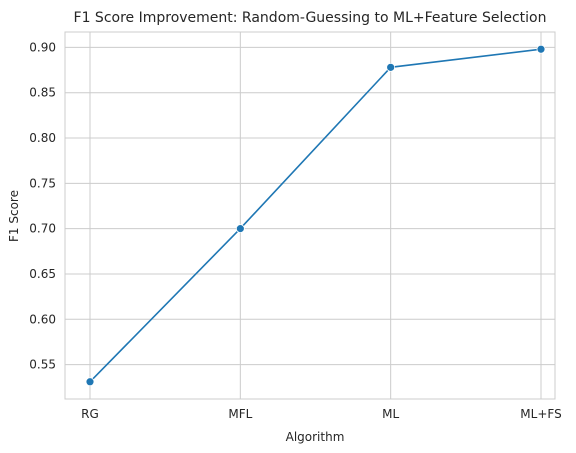  Describe the element at coordinates (321, 414) in the screenshot. I see `x-axis-ticks: RG MFL ML ML+FS` at that location.